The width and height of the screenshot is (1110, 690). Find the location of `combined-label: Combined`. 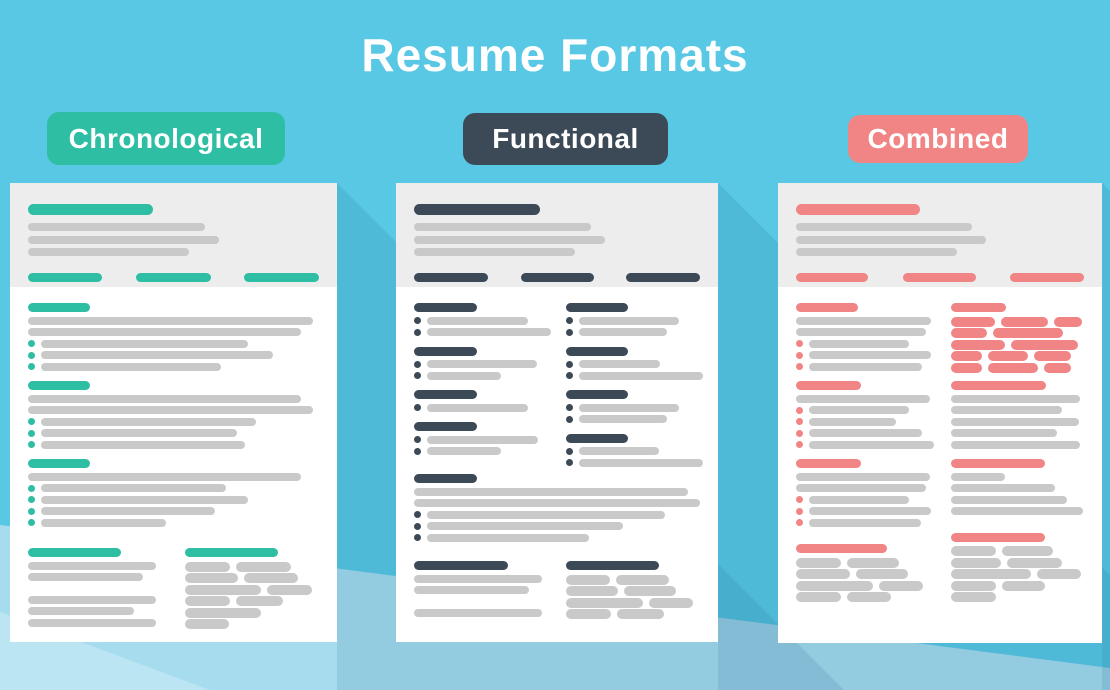

combined-label: Combined is located at coordinates (938, 138).